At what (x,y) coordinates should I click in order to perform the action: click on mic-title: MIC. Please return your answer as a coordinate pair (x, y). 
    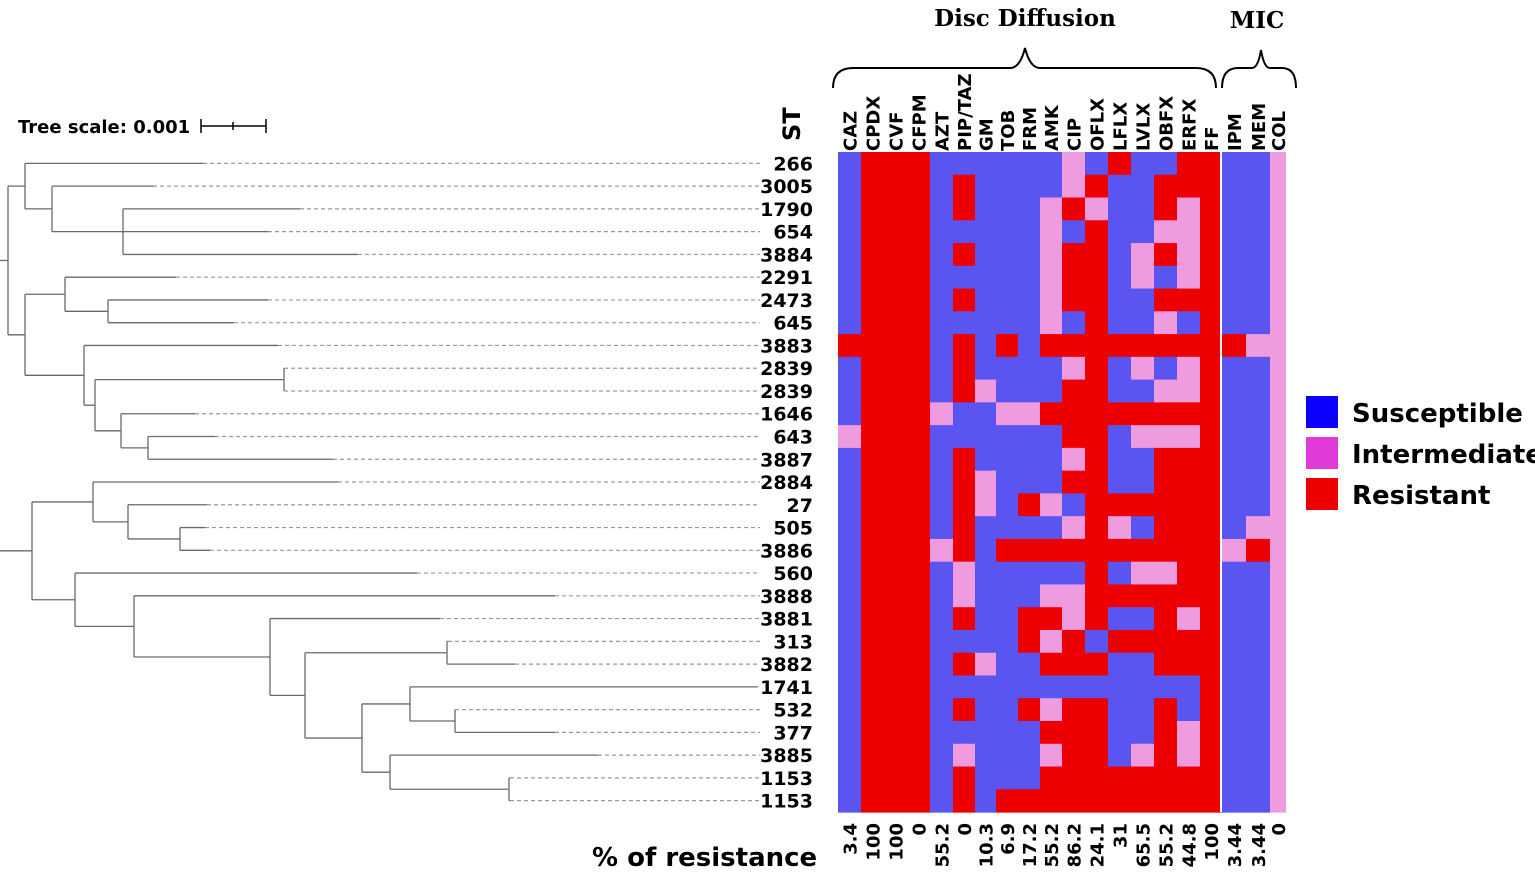
    Looking at the image, I should click on (1257, 20).